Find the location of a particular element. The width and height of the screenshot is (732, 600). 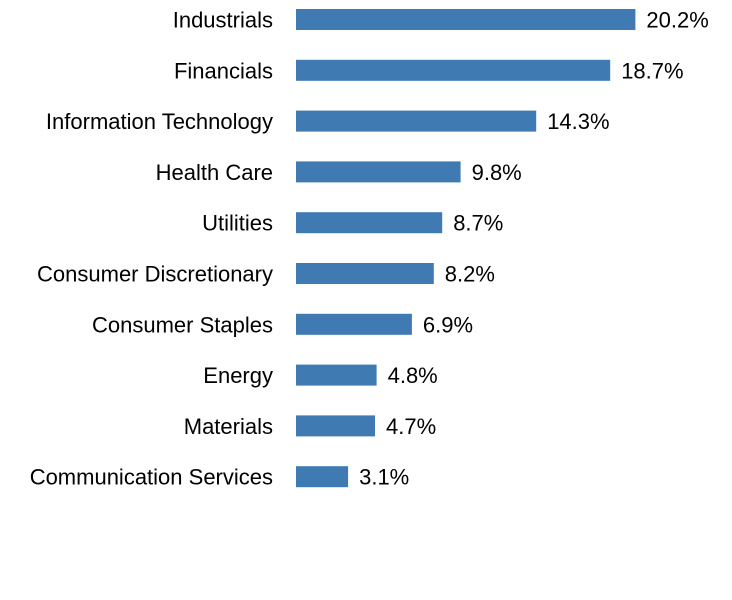

category-label-communication-services: Communication Services is located at coordinates (151, 477).